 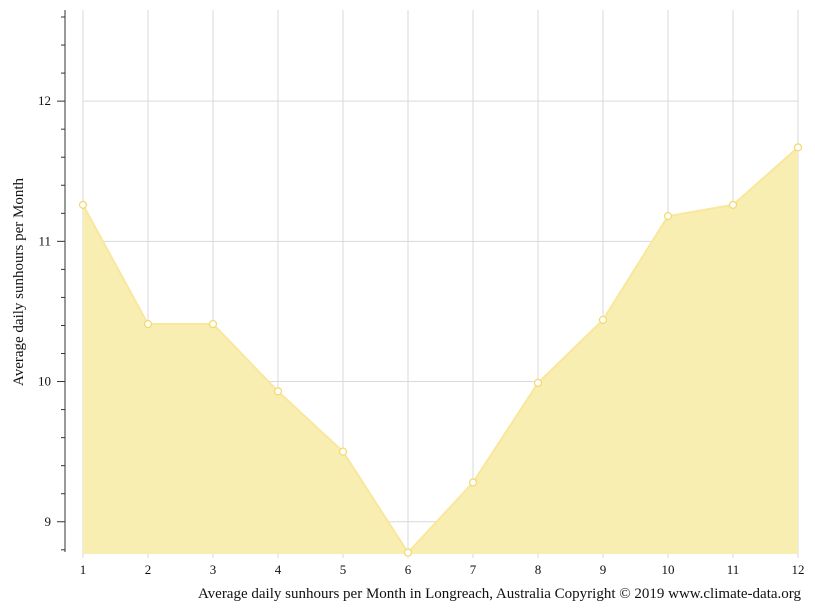 I want to click on x-tick-label: 5, so click(x=343, y=569).